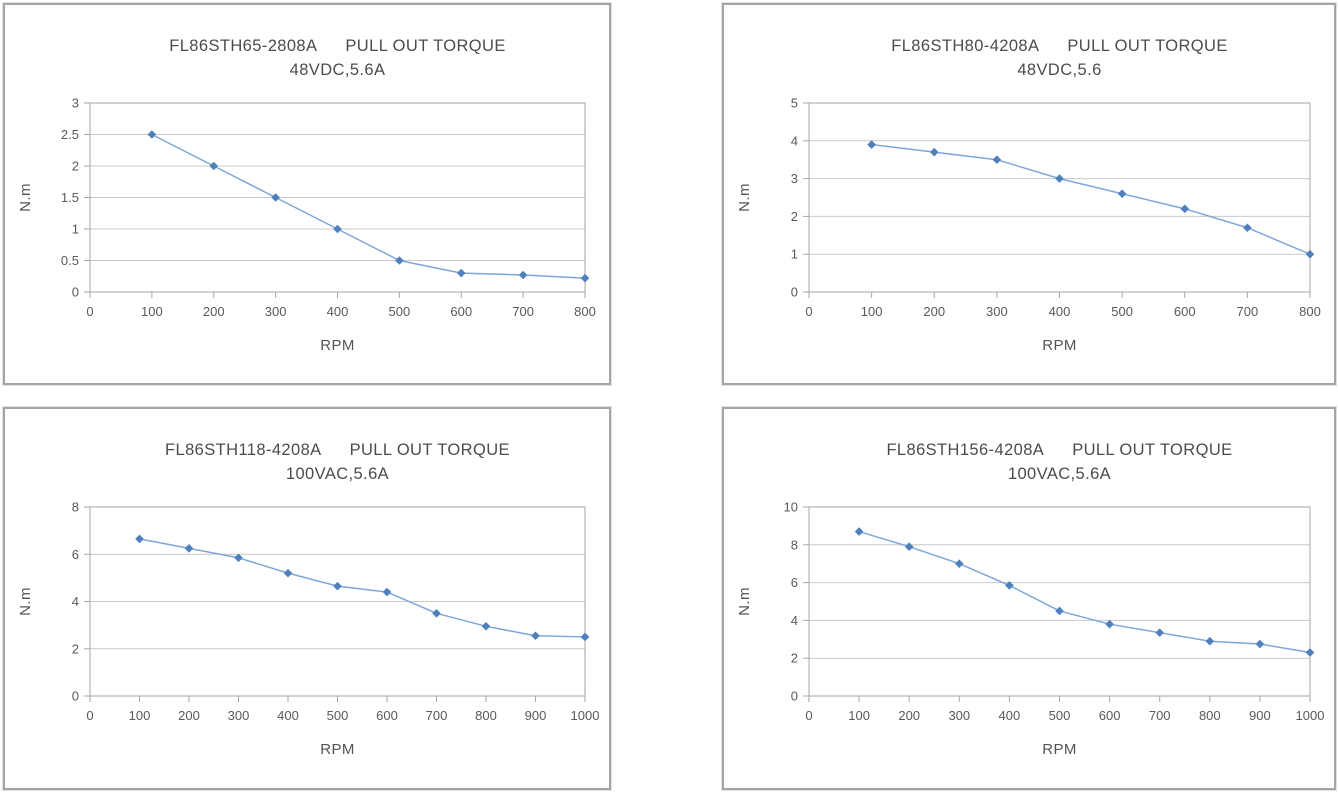  I want to click on y-tick-label: 1.5, so click(70, 197).